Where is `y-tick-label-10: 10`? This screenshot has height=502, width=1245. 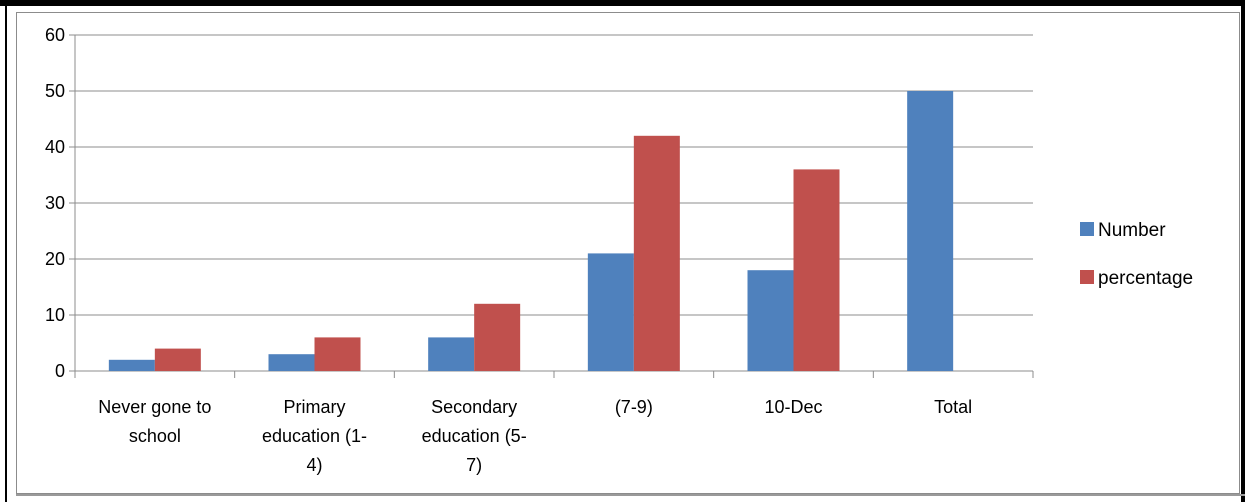
y-tick-label-10: 10 is located at coordinates (55, 315).